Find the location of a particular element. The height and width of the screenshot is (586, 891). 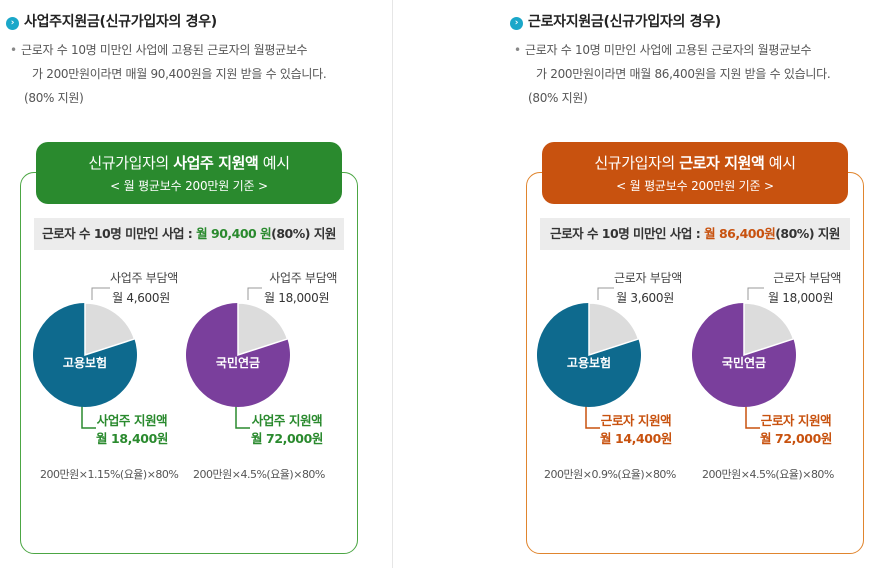

worker-pie2-label: 국민연금 is located at coordinates (744, 363).